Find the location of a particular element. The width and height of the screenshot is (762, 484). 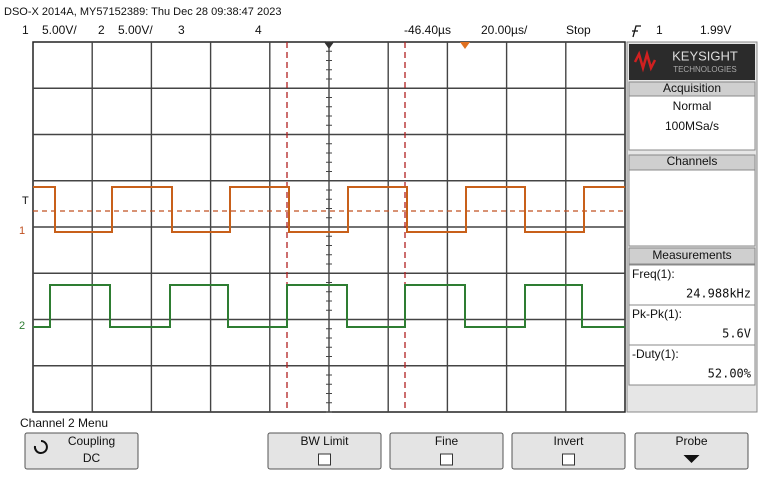

run-state: Stop is located at coordinates (578, 30).